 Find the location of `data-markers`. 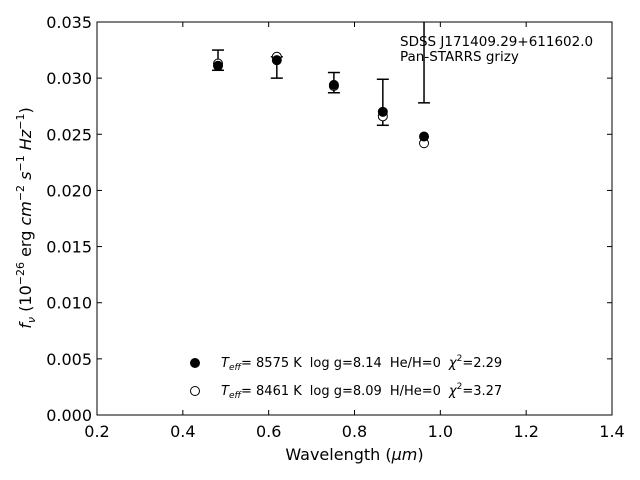

data-markers is located at coordinates (321, 100).